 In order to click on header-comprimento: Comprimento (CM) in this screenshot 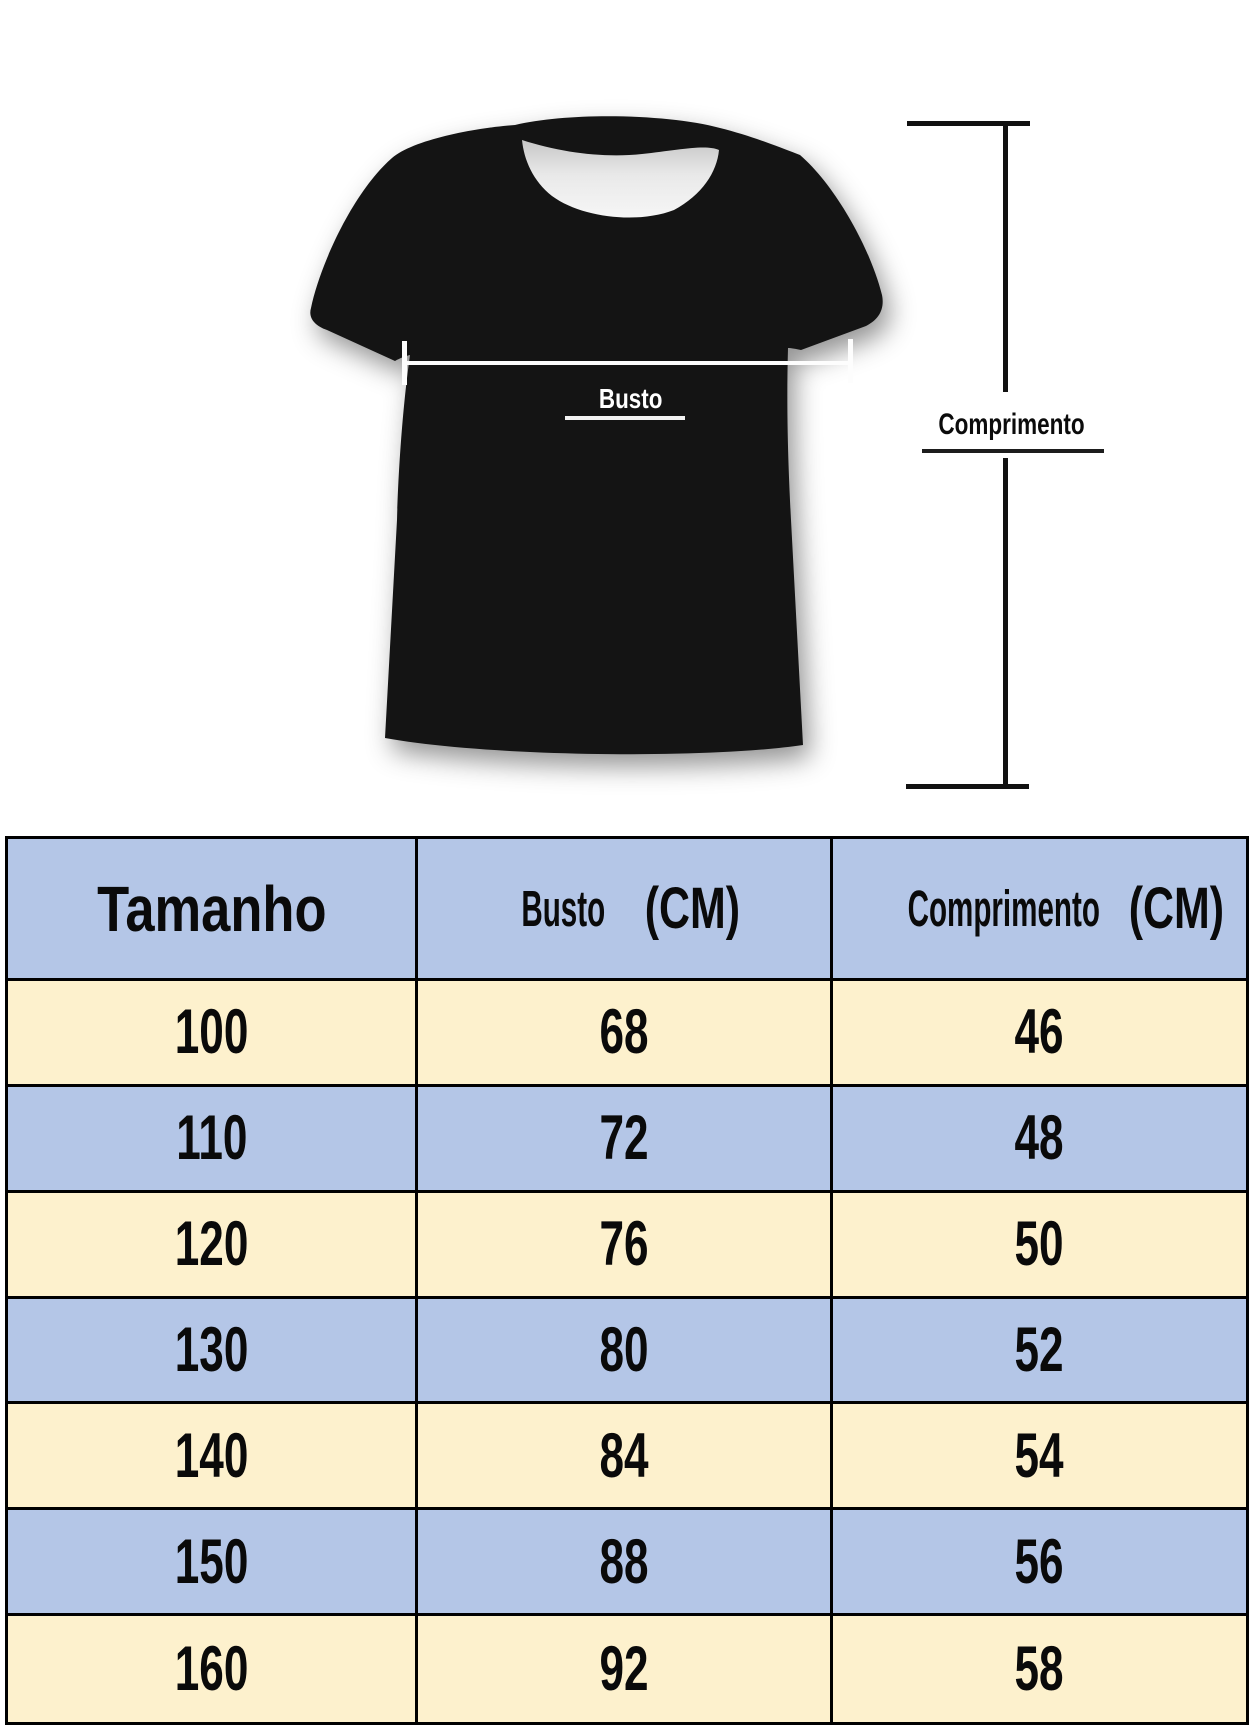, I will do `click(1039, 910)`.